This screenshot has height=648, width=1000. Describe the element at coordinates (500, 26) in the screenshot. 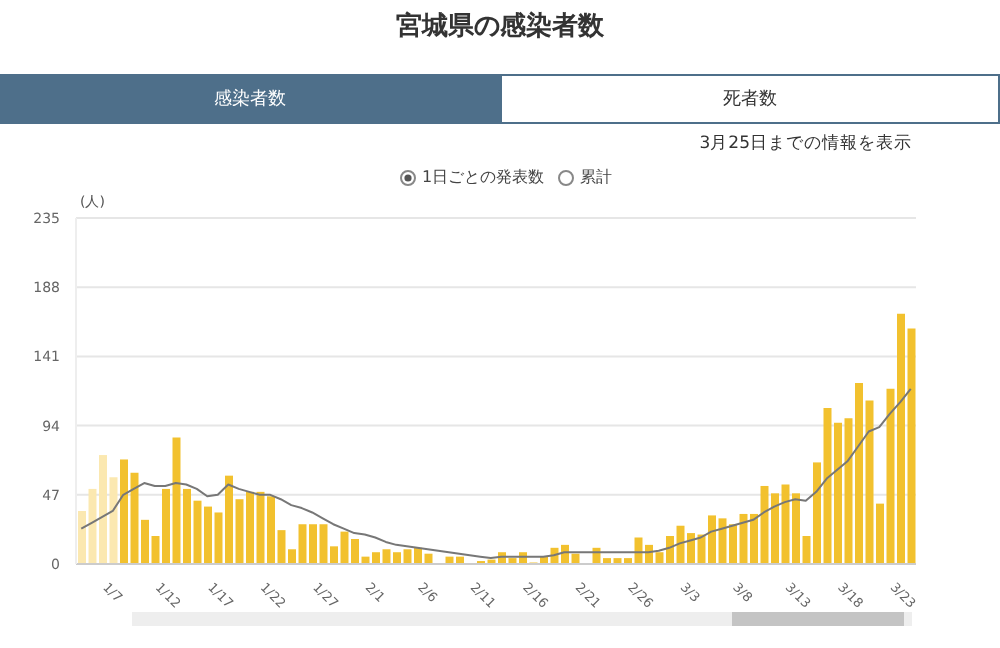

I see `chart-title: 宮城県の感染者数` at that location.